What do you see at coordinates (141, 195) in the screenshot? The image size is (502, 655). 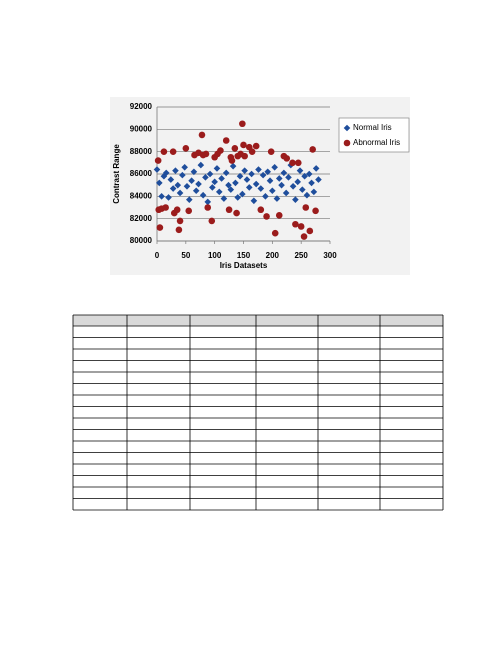 I see `y-tick-label: 84000` at bounding box center [141, 195].